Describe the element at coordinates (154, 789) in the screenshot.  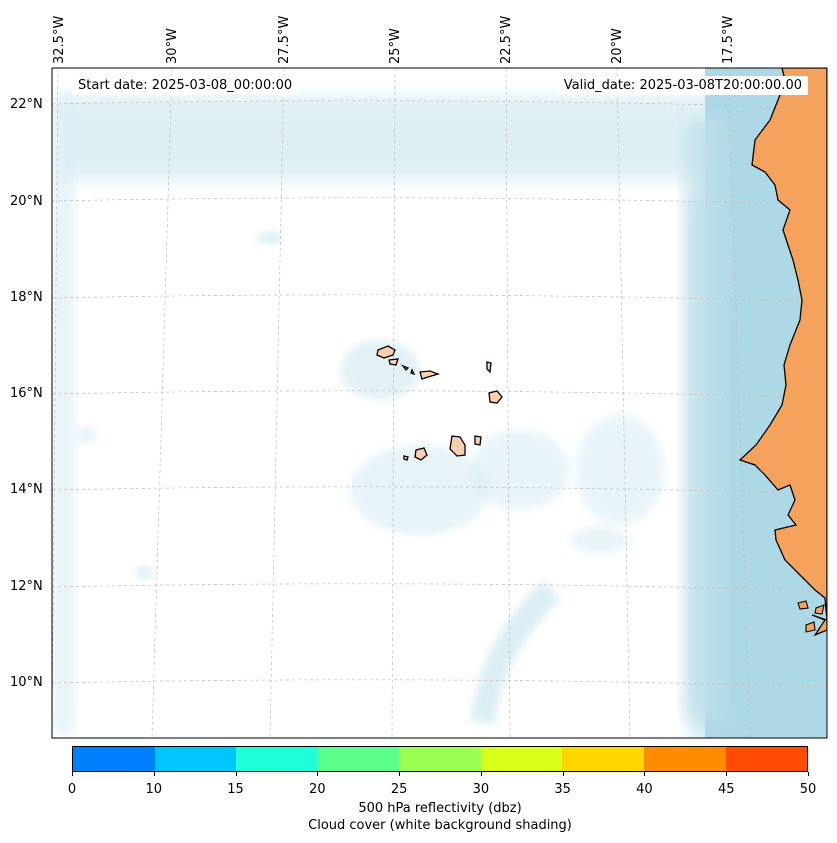
I see `colorbar-tick-label: 10` at that location.